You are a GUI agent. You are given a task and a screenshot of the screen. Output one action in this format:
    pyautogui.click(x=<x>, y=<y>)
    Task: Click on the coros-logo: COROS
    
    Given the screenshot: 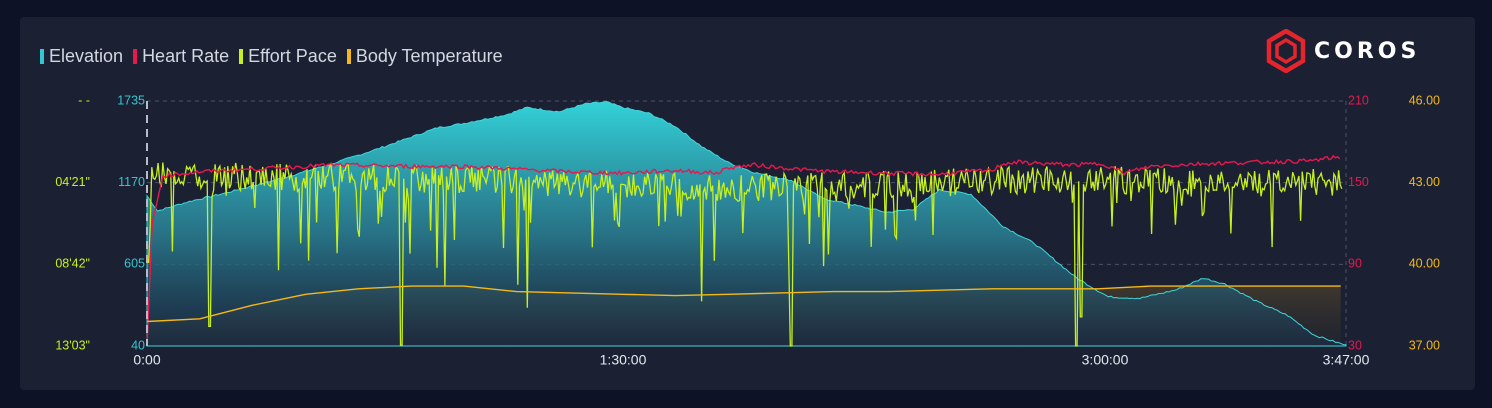 What is the action you would take?
    pyautogui.click(x=1343, y=51)
    